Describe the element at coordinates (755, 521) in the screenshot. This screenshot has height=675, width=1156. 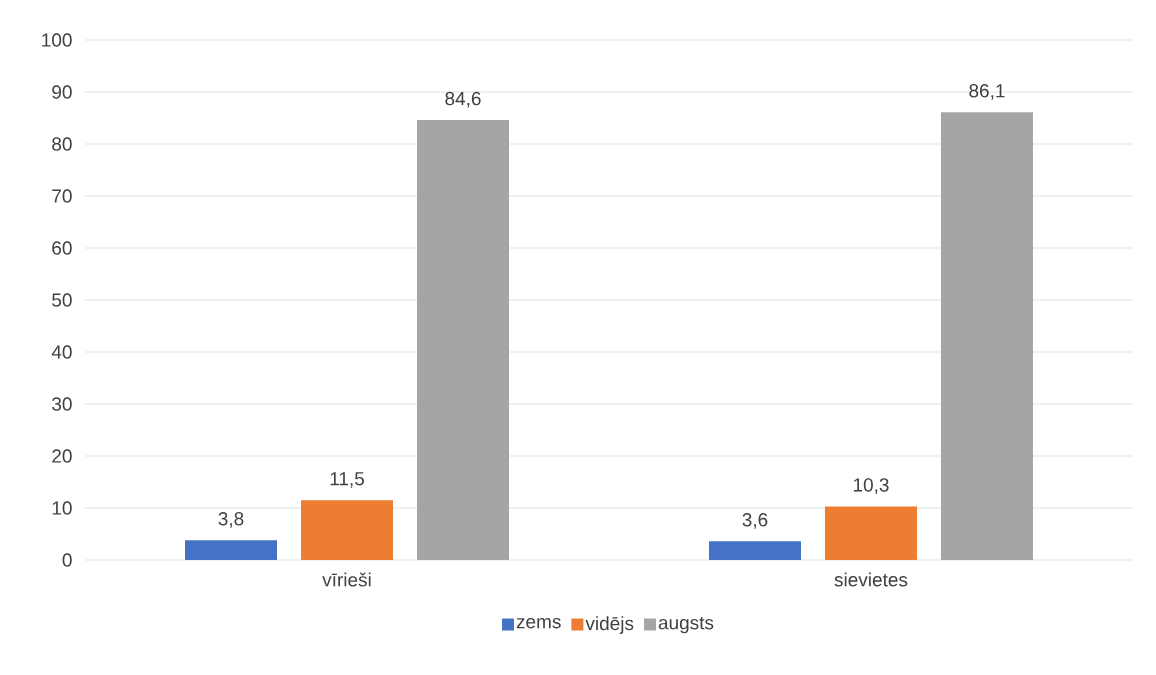
I see `data-label: 3,6` at that location.